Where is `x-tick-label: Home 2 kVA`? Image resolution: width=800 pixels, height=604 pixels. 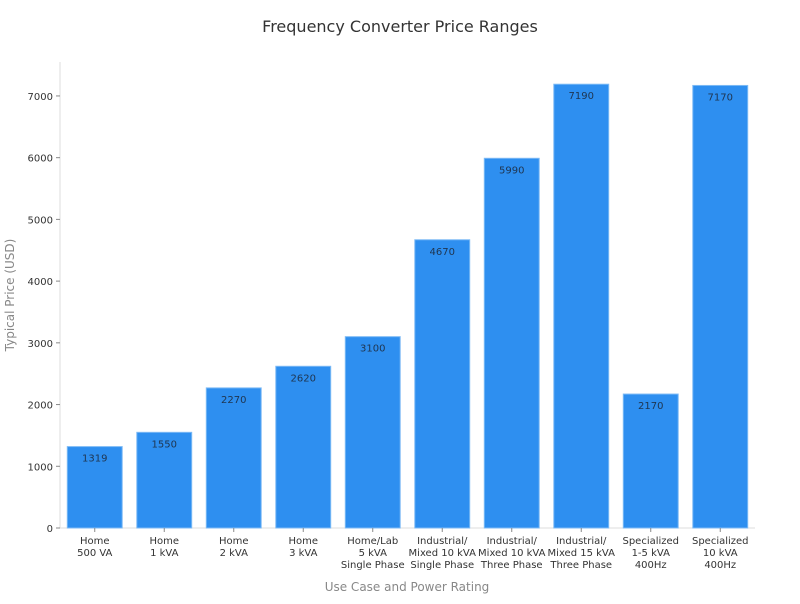
x-tick-label: Home 2 kVA is located at coordinates (234, 547).